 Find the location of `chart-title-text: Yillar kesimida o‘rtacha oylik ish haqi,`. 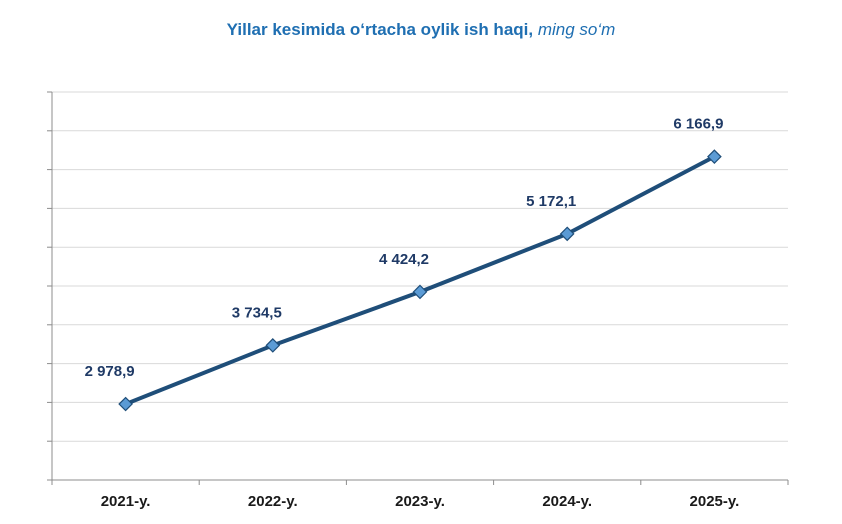

chart-title-text: Yillar kesimida o‘rtacha oylik ish haqi, is located at coordinates (380, 29).